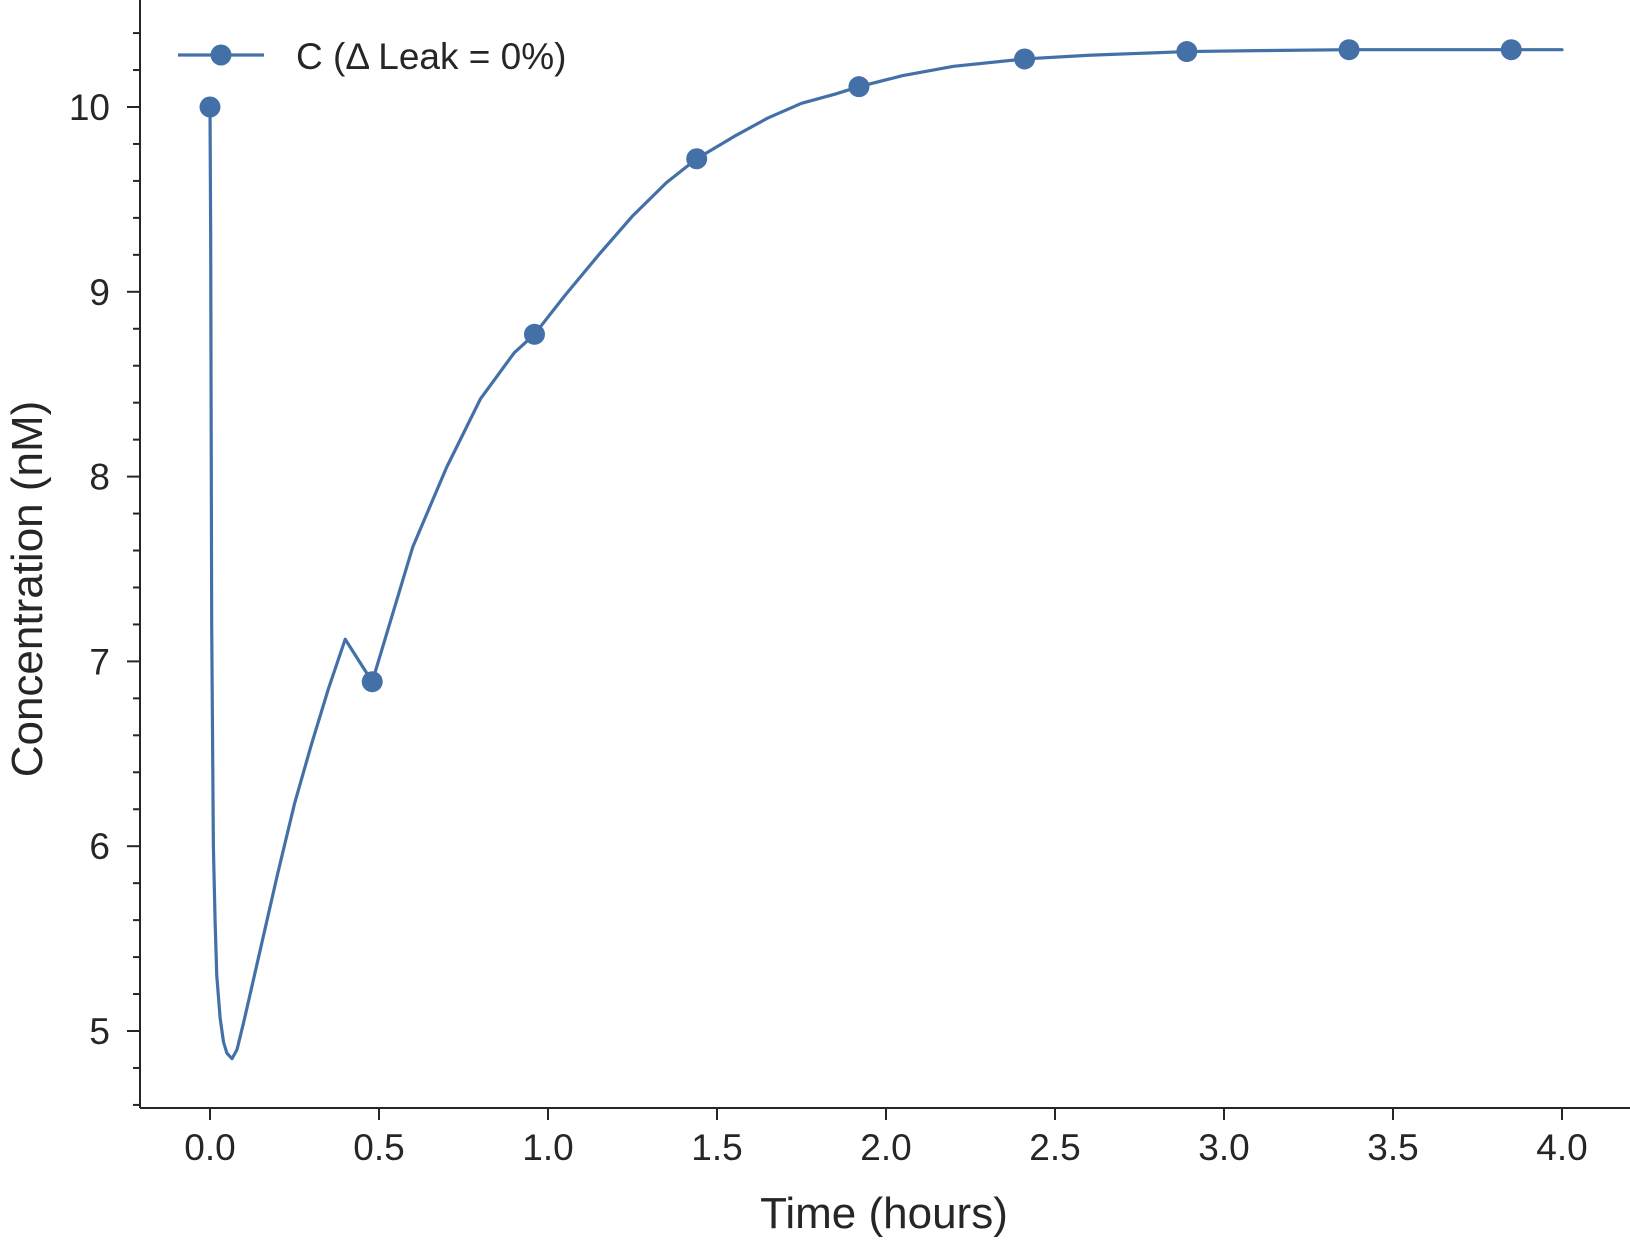 The image size is (1630, 1242). I want to click on y-tick-label: 6, so click(99, 846).